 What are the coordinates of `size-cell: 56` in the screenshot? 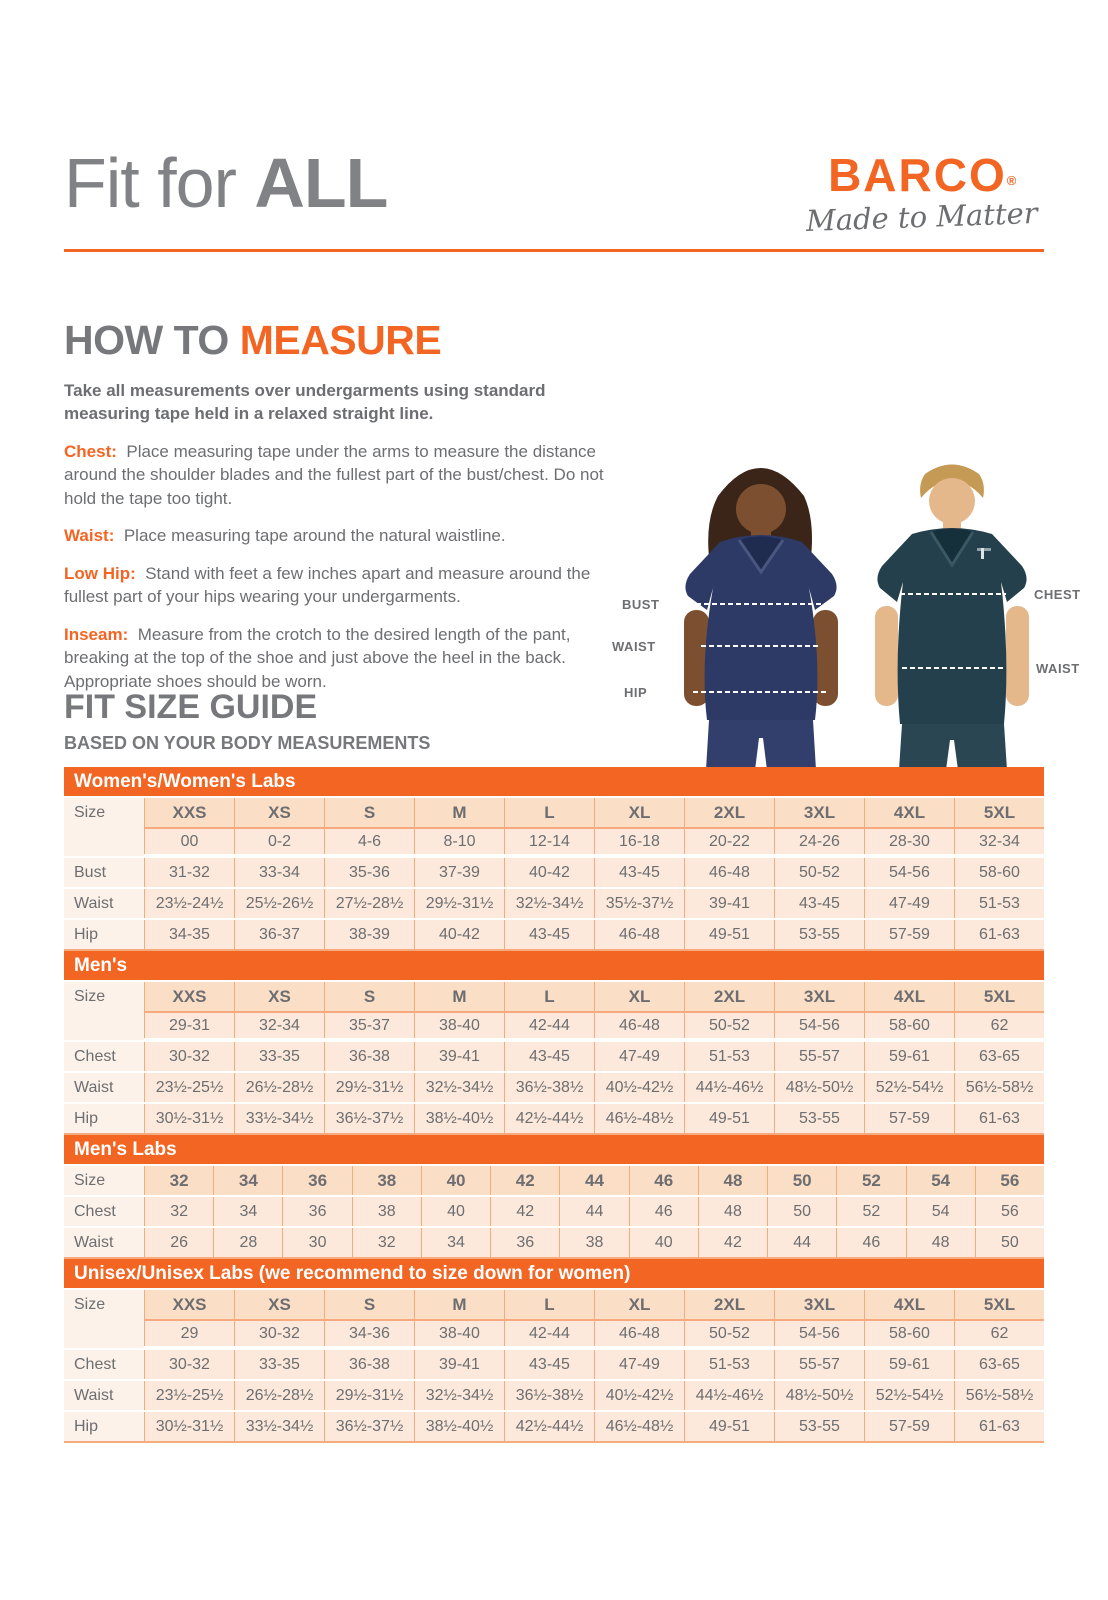 It's located at (1009, 1180).